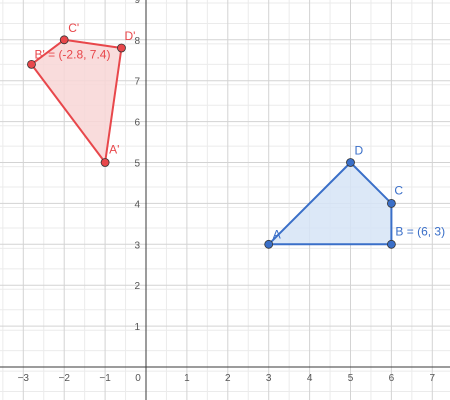  Describe the element at coordinates (24, 378) in the screenshot. I see `x-tick-label: −3` at that location.